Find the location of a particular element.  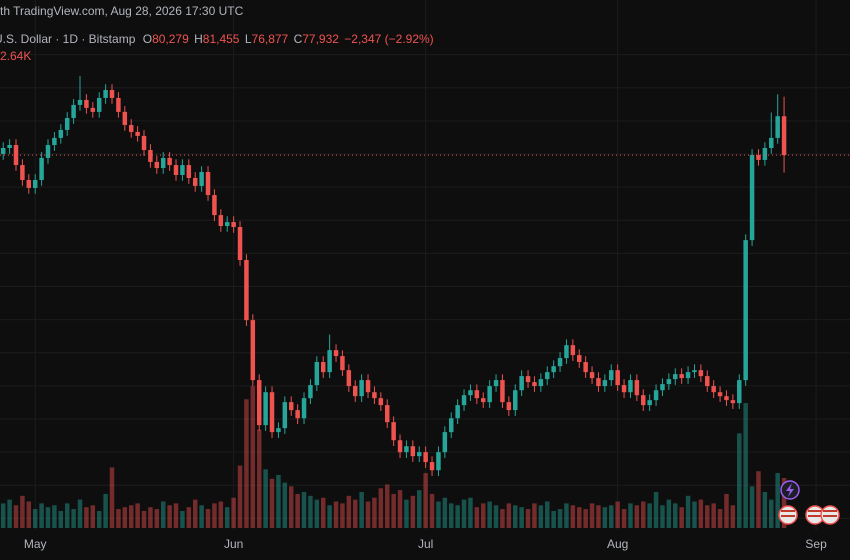

high-key: H is located at coordinates (198, 39).